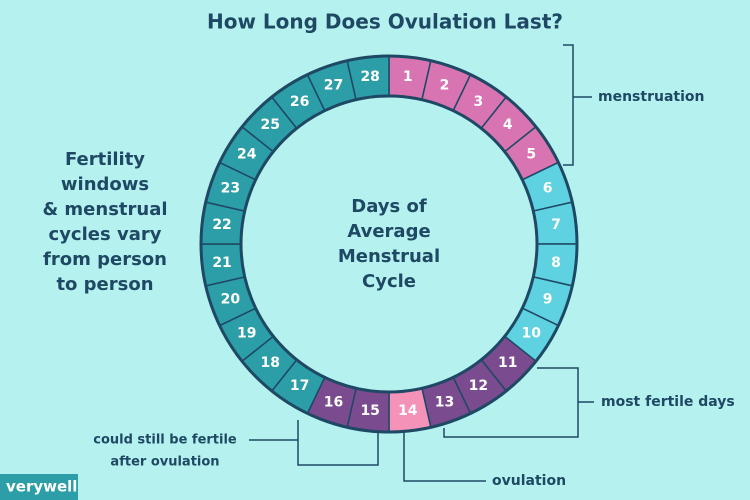 The width and height of the screenshot is (750, 500). What do you see at coordinates (299, 102) in the screenshot?
I see `day-number: 26` at bounding box center [299, 102].